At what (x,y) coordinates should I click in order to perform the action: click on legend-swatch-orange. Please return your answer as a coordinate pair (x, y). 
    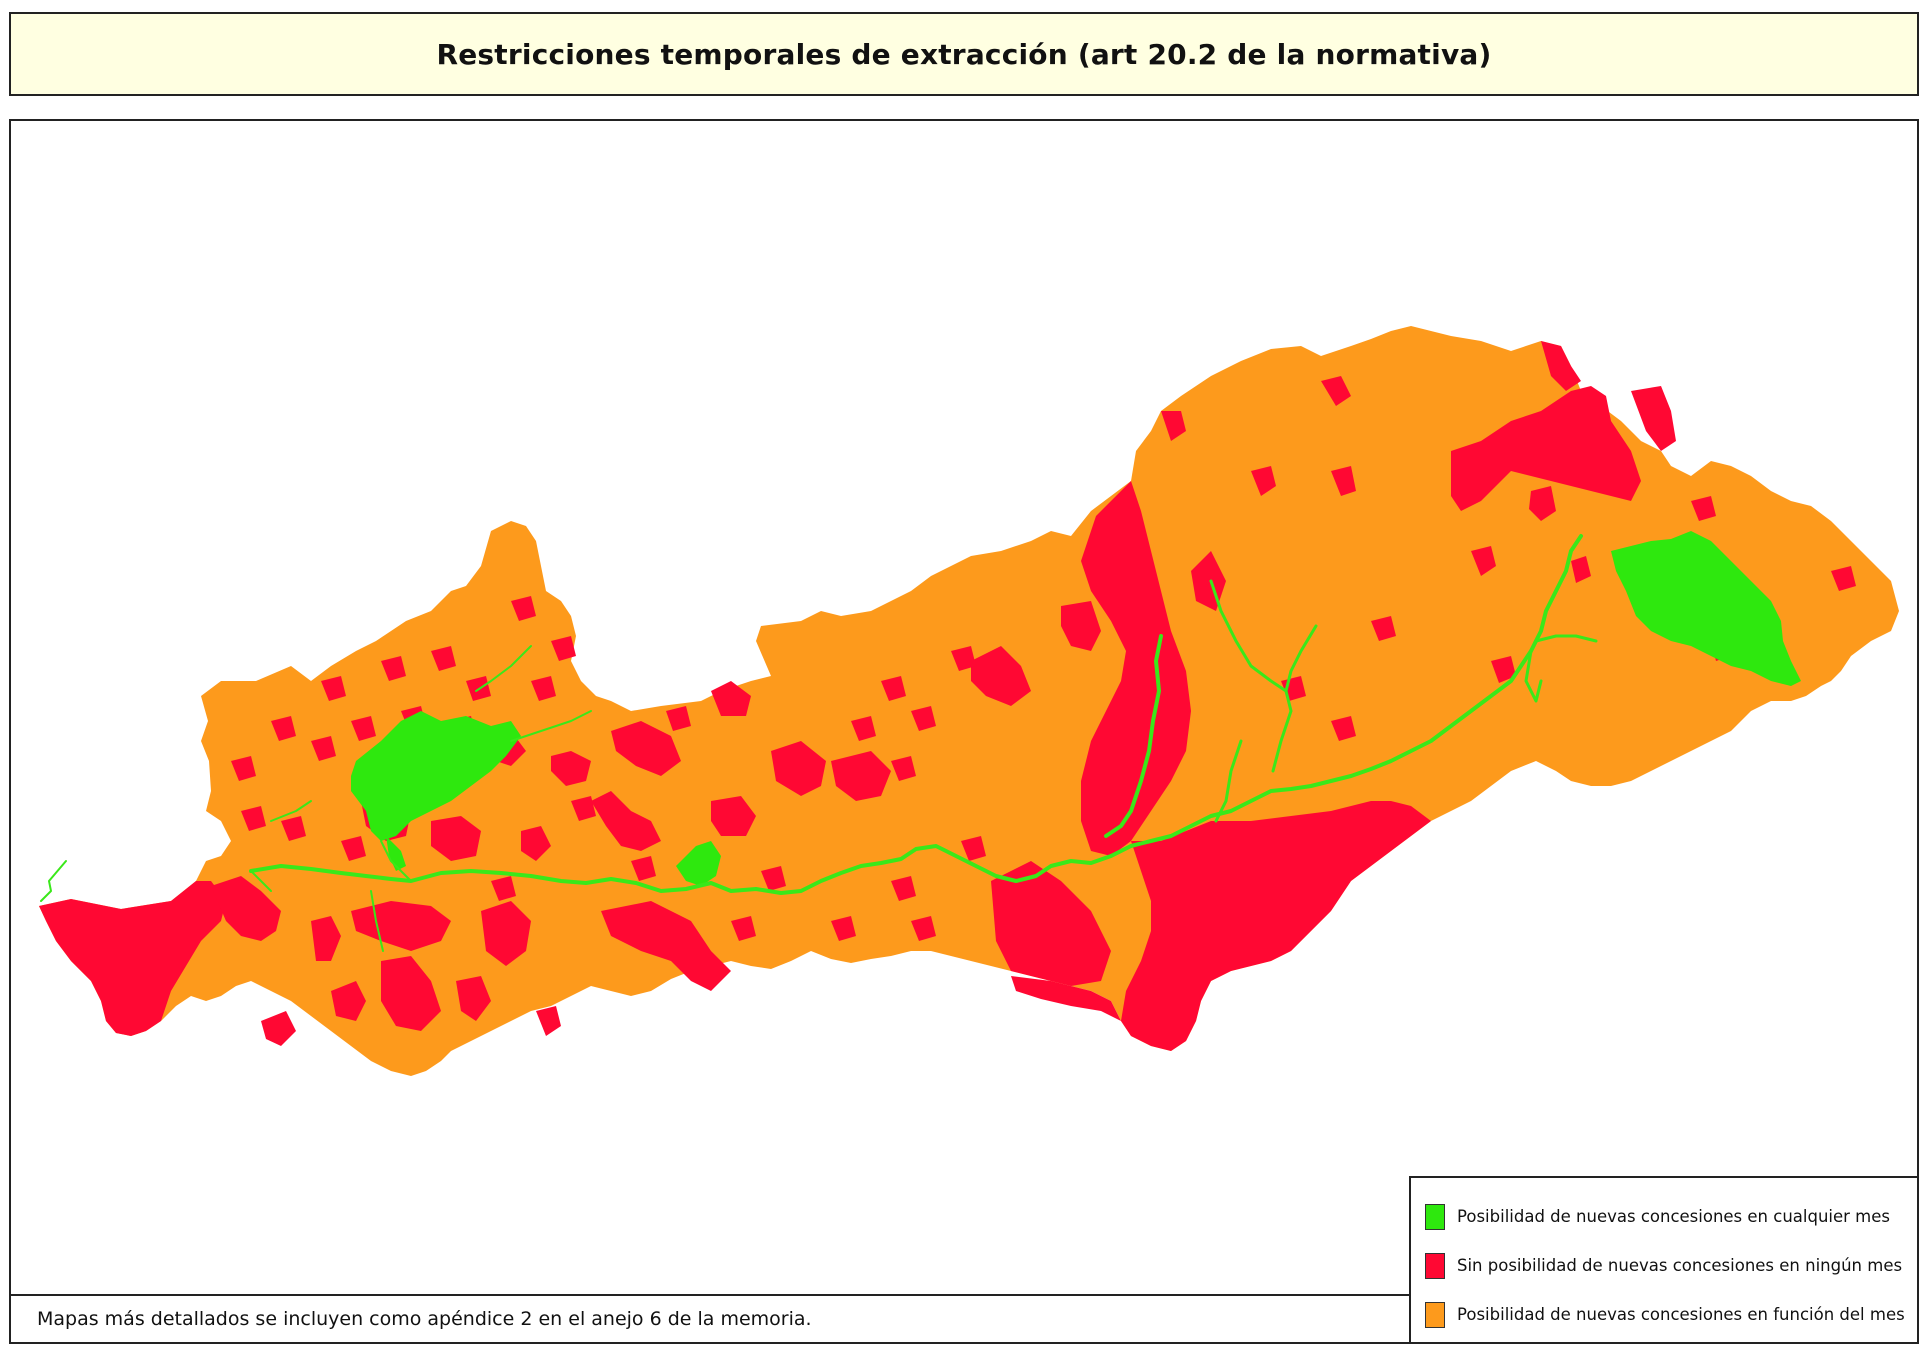
    Looking at the image, I should click on (1435, 1314).